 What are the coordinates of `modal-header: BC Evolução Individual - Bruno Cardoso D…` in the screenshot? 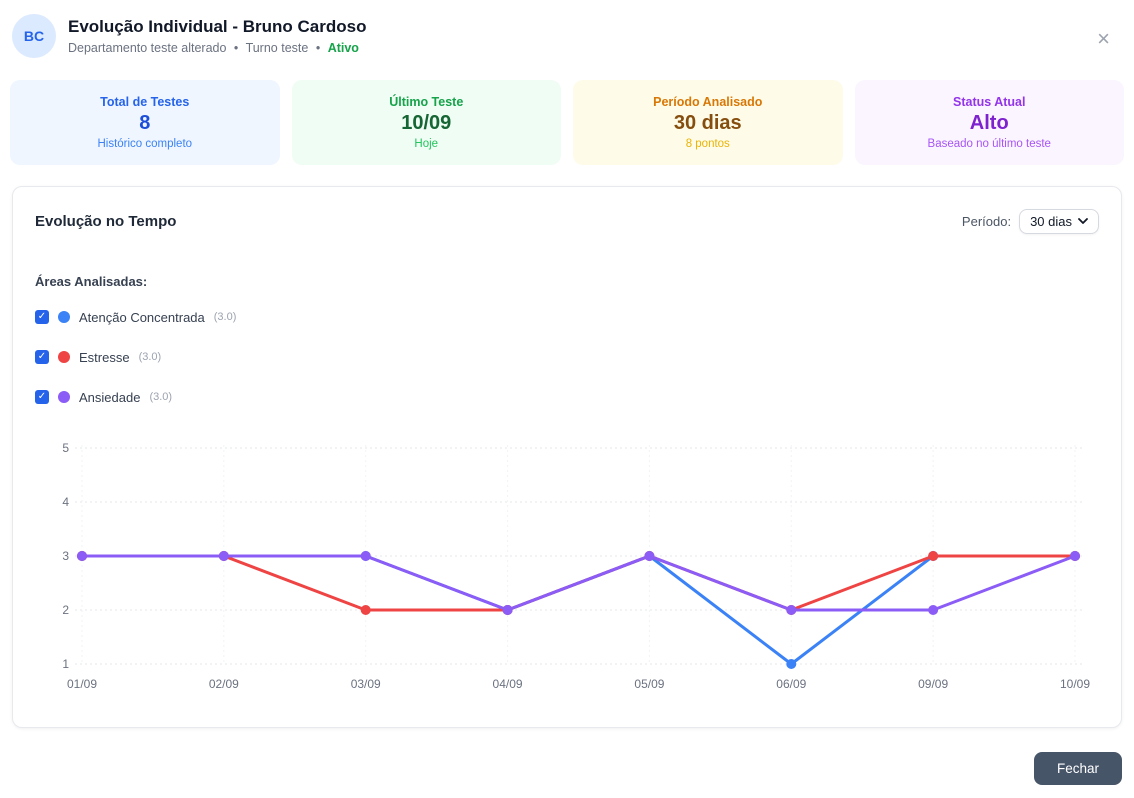 It's located at (567, 29).